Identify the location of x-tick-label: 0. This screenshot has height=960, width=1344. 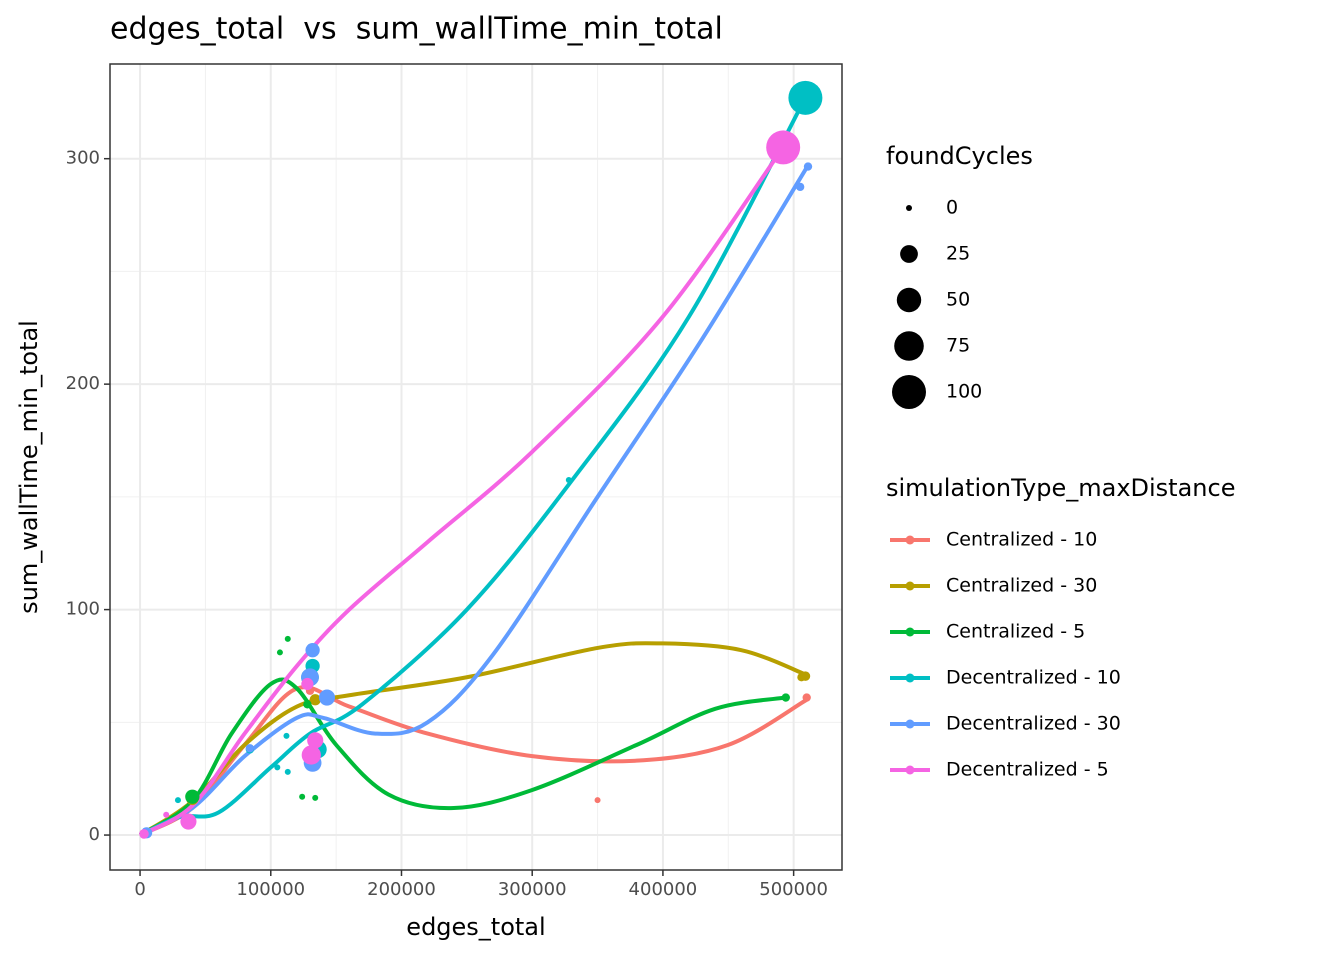
(139, 889).